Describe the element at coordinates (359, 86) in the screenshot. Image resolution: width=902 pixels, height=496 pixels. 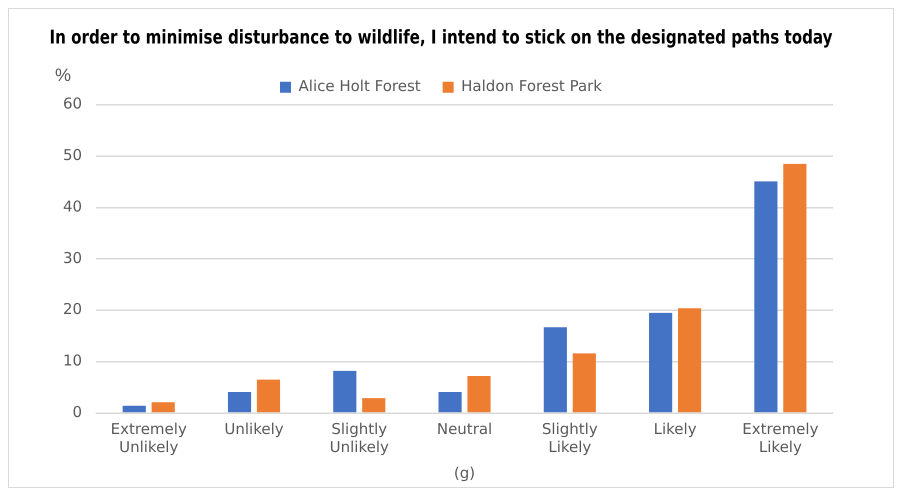
I see `legend-label: Alice Holt Forest` at that location.